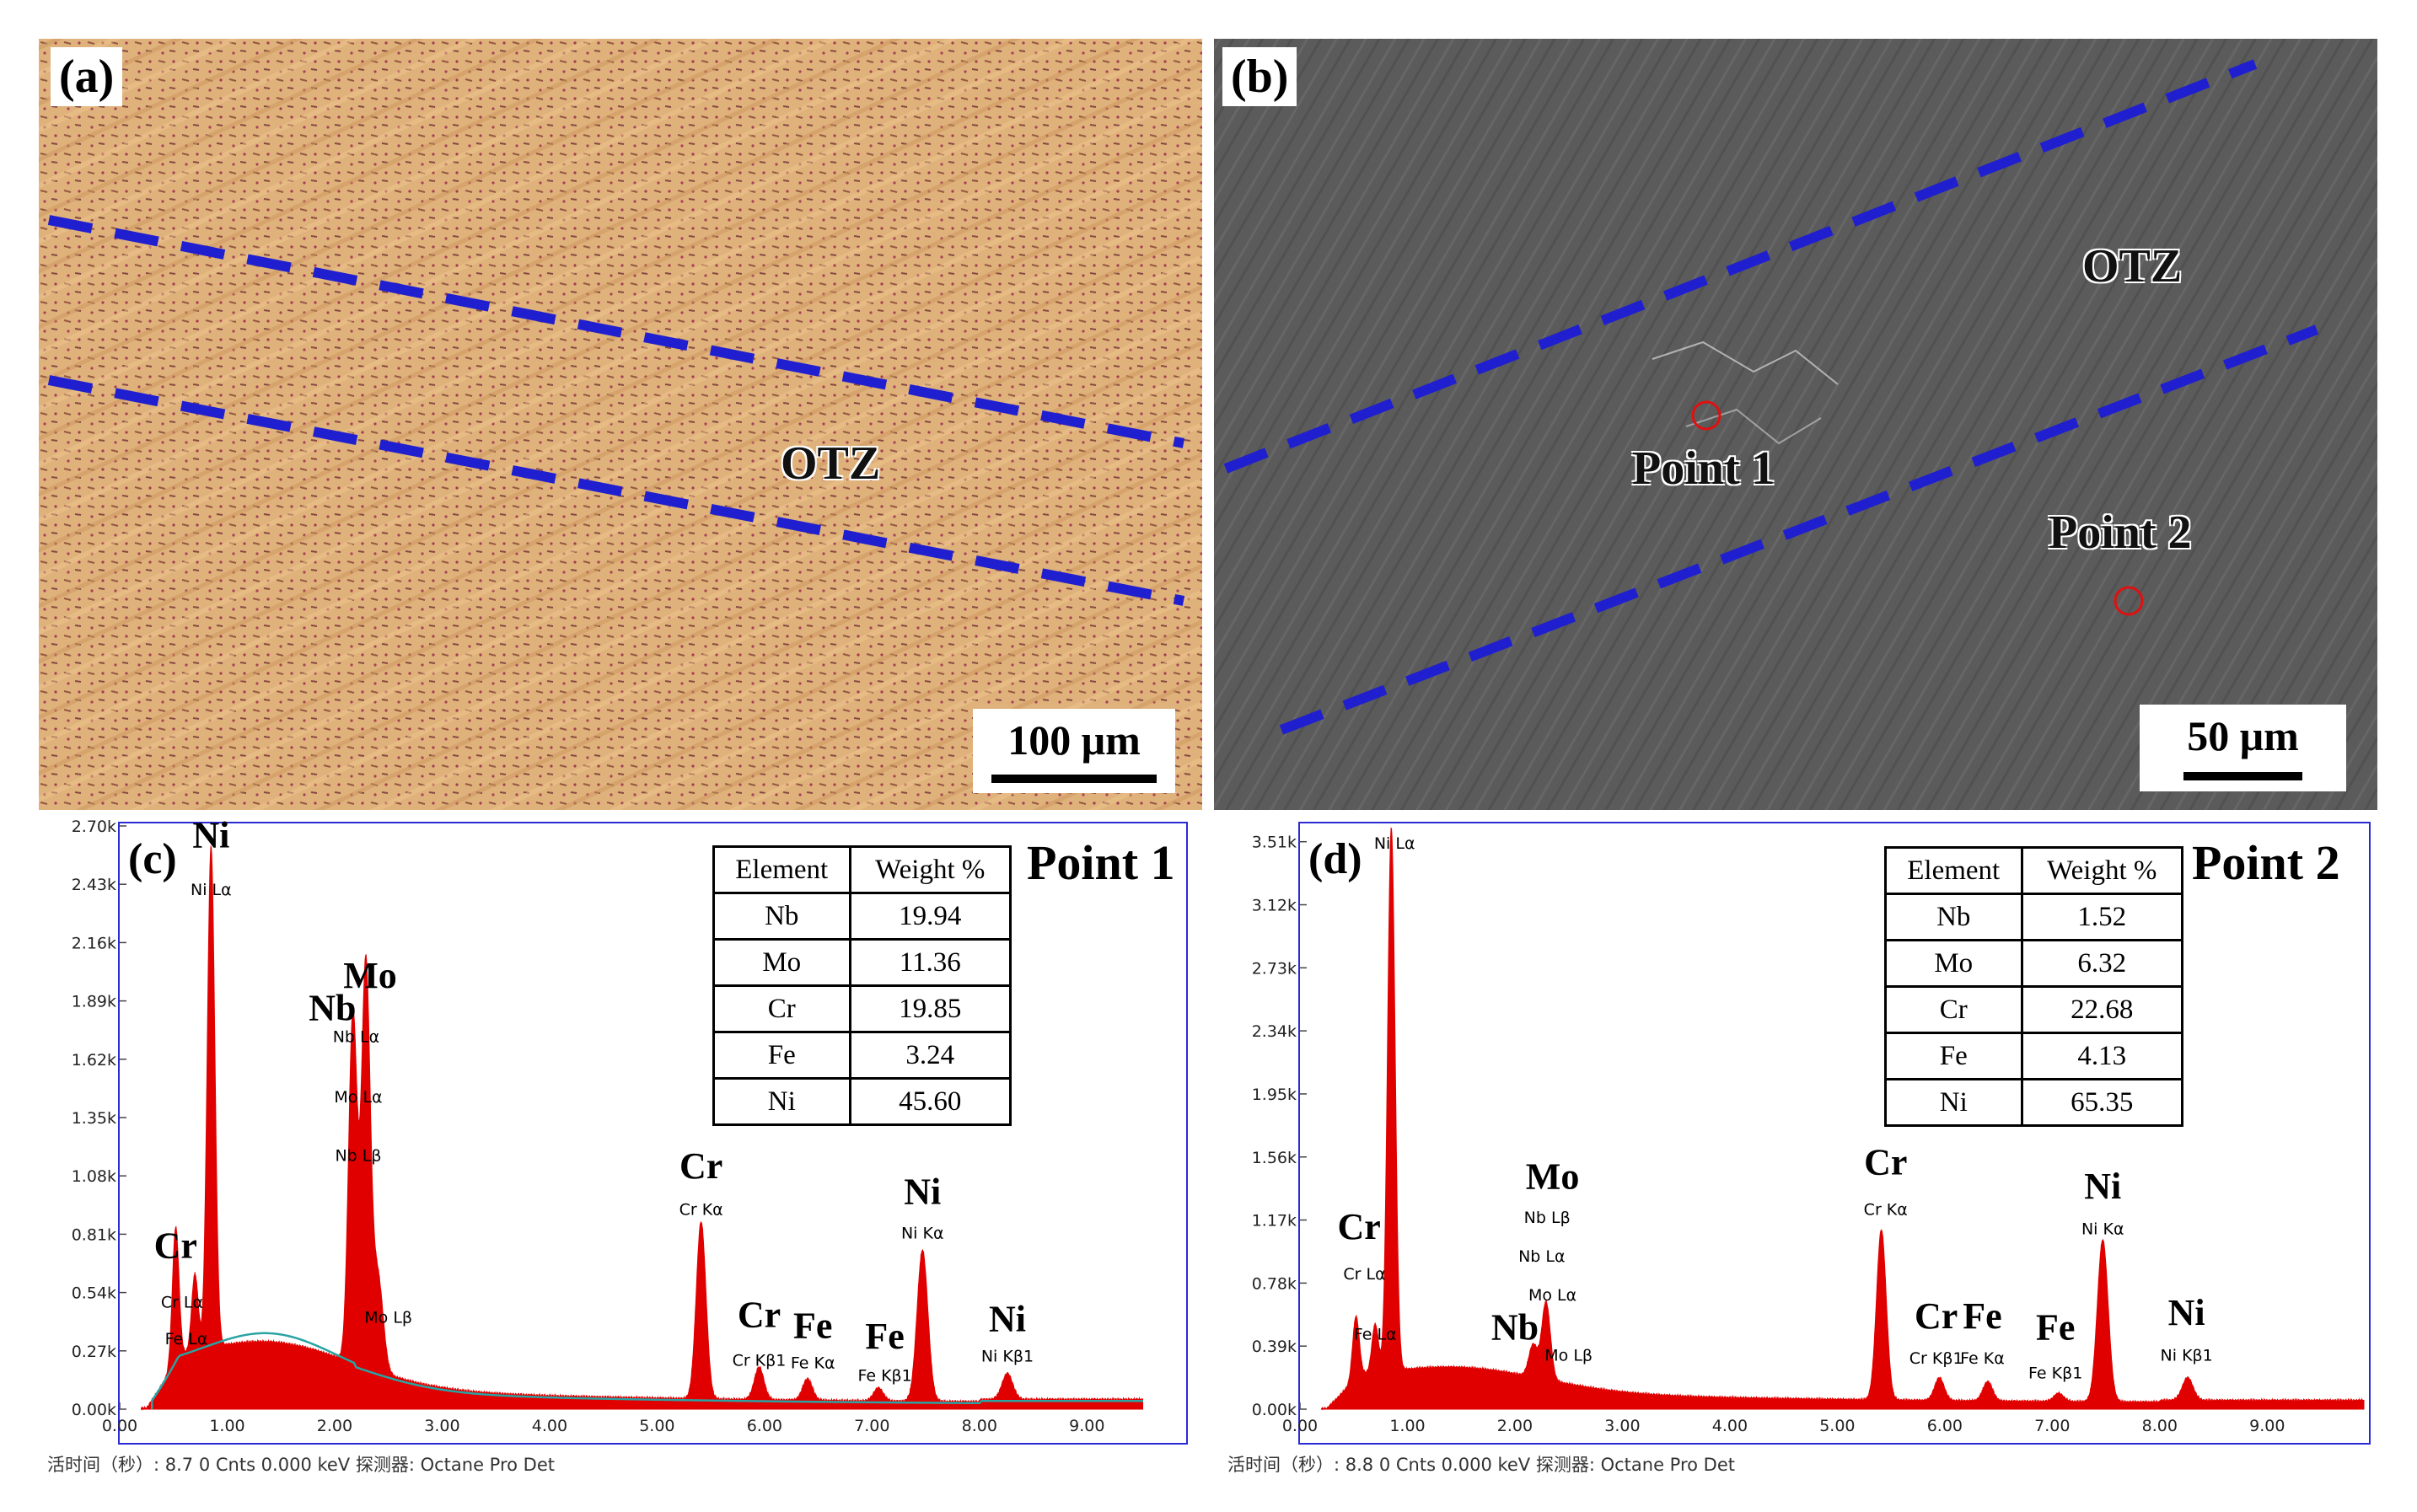 The width and height of the screenshot is (2417, 1512). I want to click on spectrum-d-x-tick-label: 5.00, so click(1837, 1426).